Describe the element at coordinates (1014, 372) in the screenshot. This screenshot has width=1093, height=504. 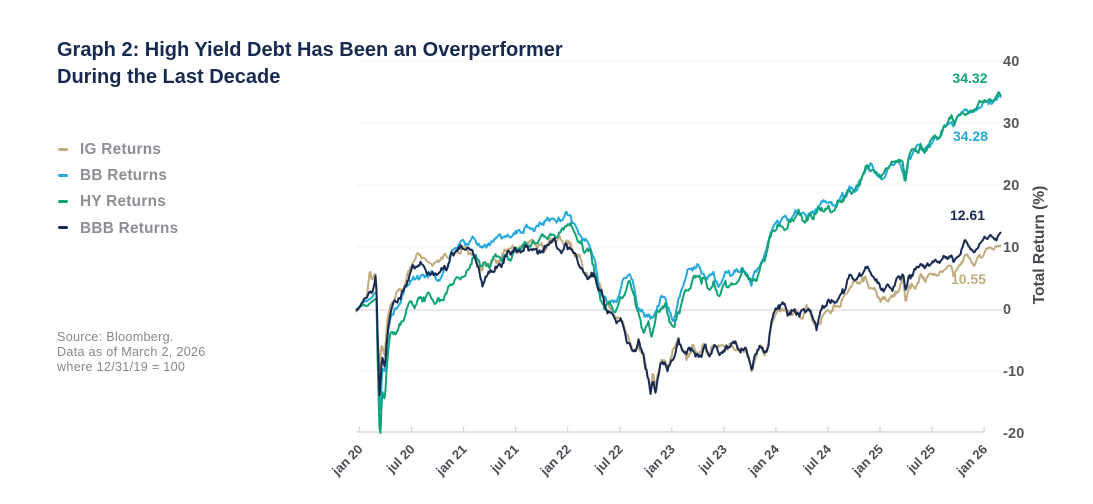
I see `svg-text: -10` at that location.